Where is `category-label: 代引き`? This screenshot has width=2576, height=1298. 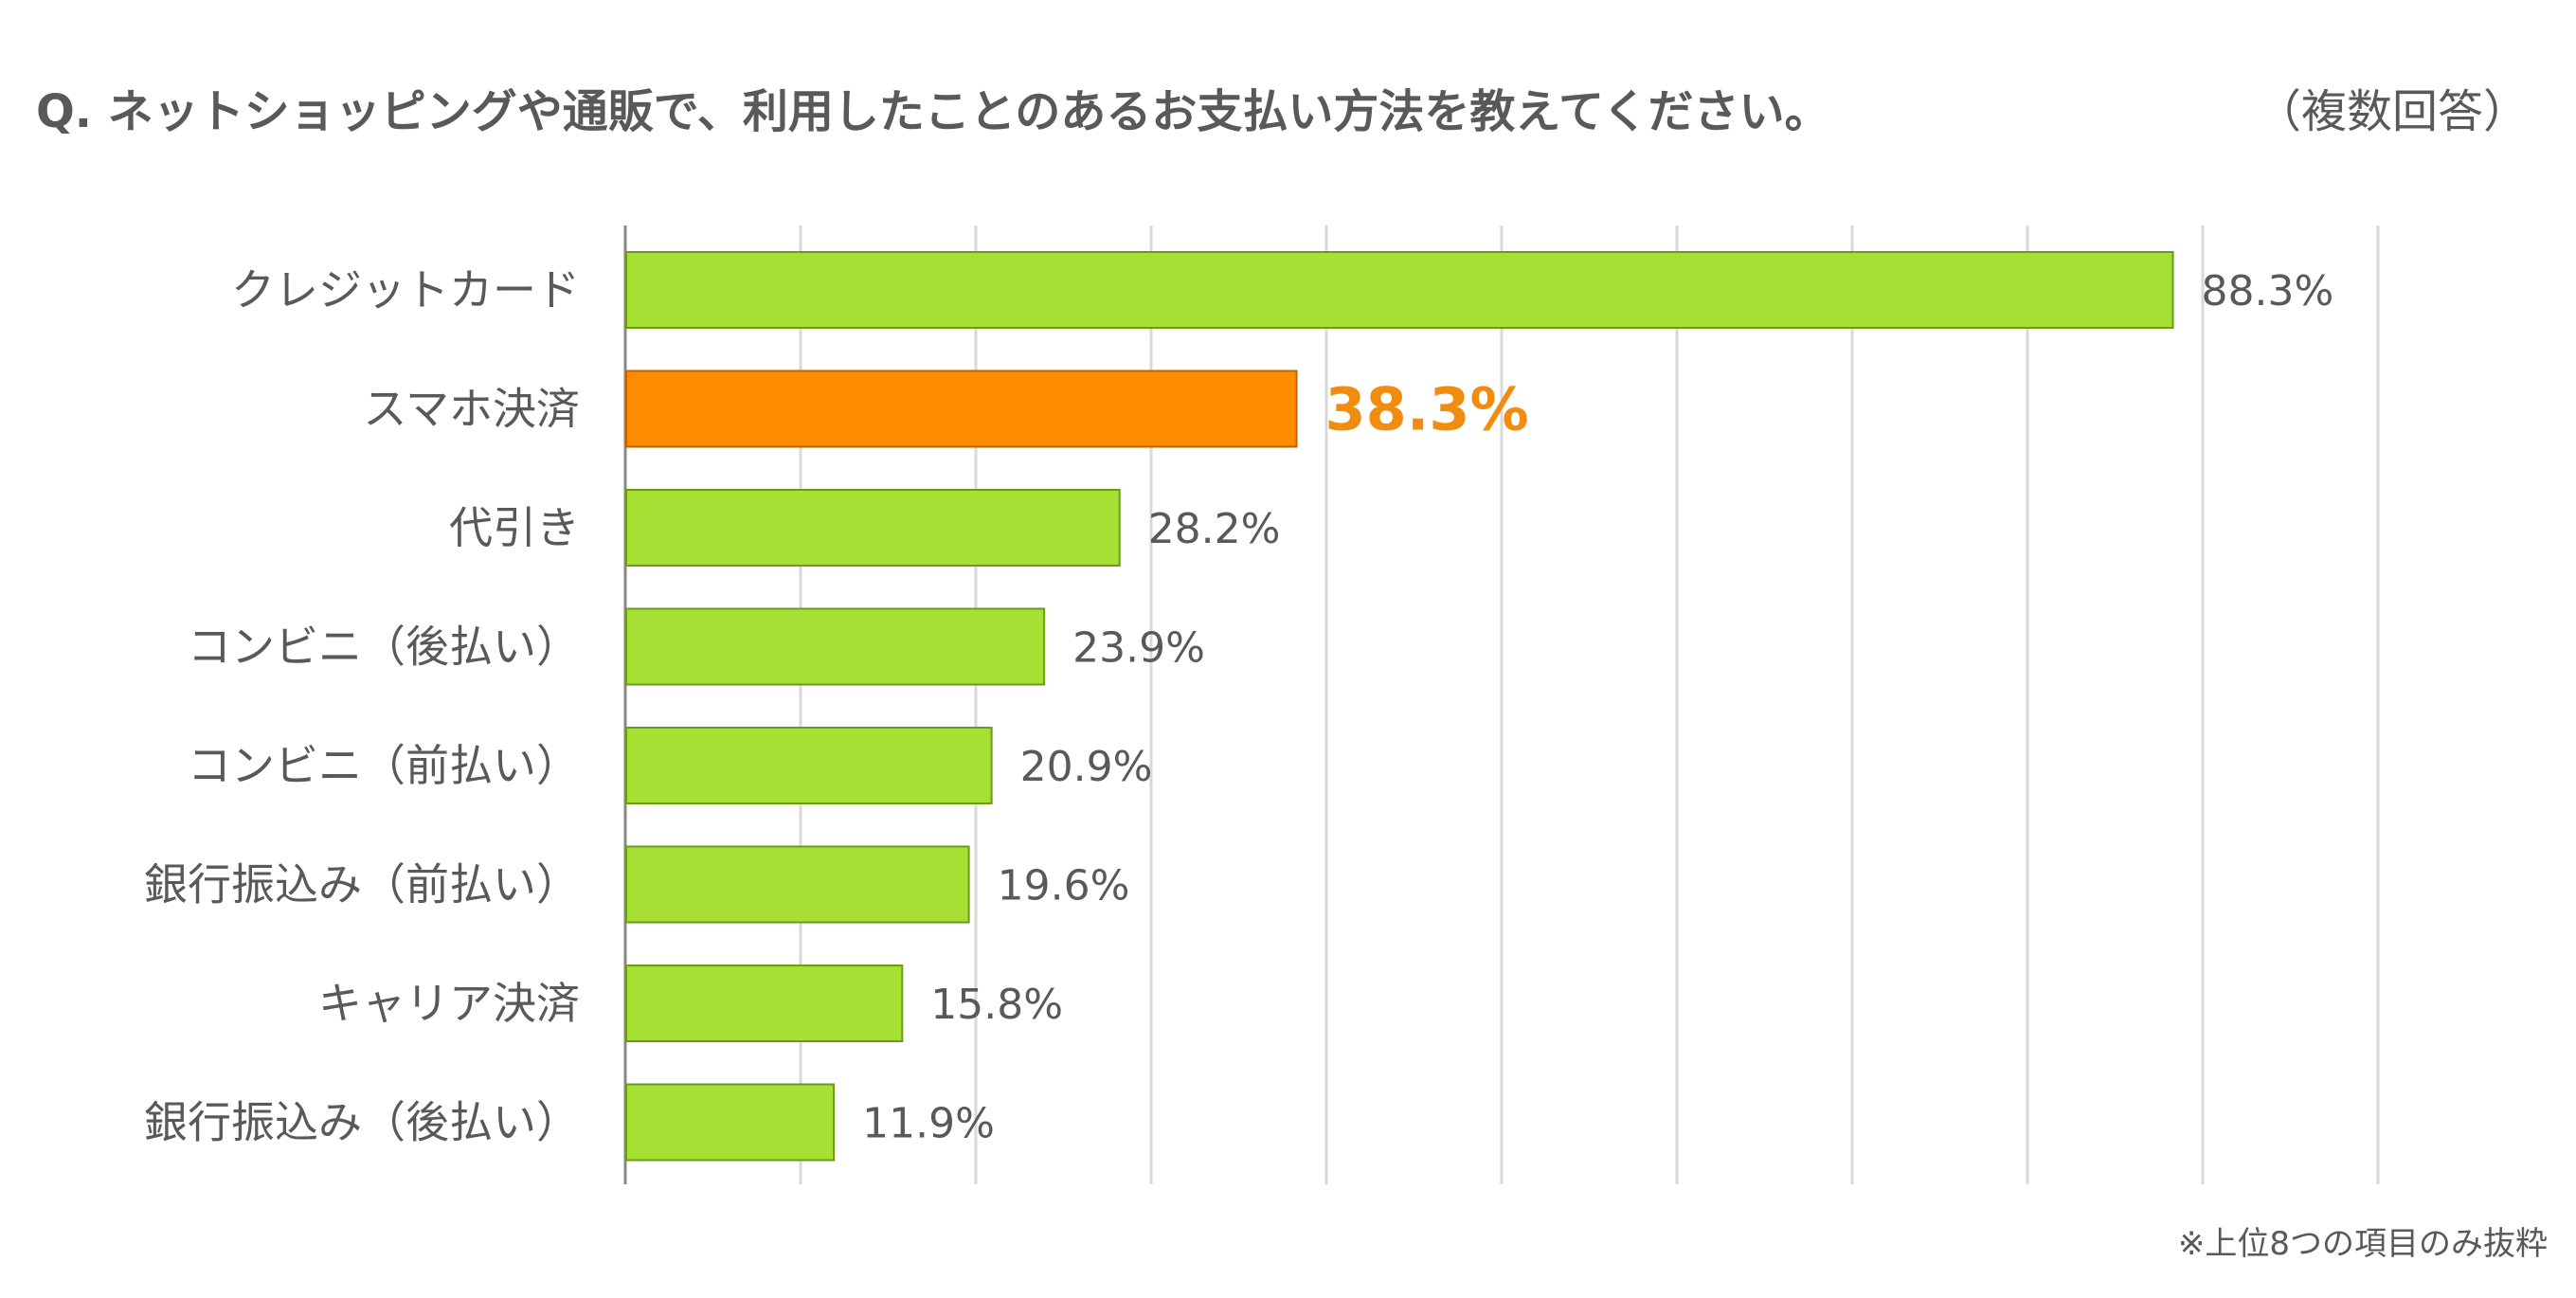
category-label: 代引き is located at coordinates (514, 527).